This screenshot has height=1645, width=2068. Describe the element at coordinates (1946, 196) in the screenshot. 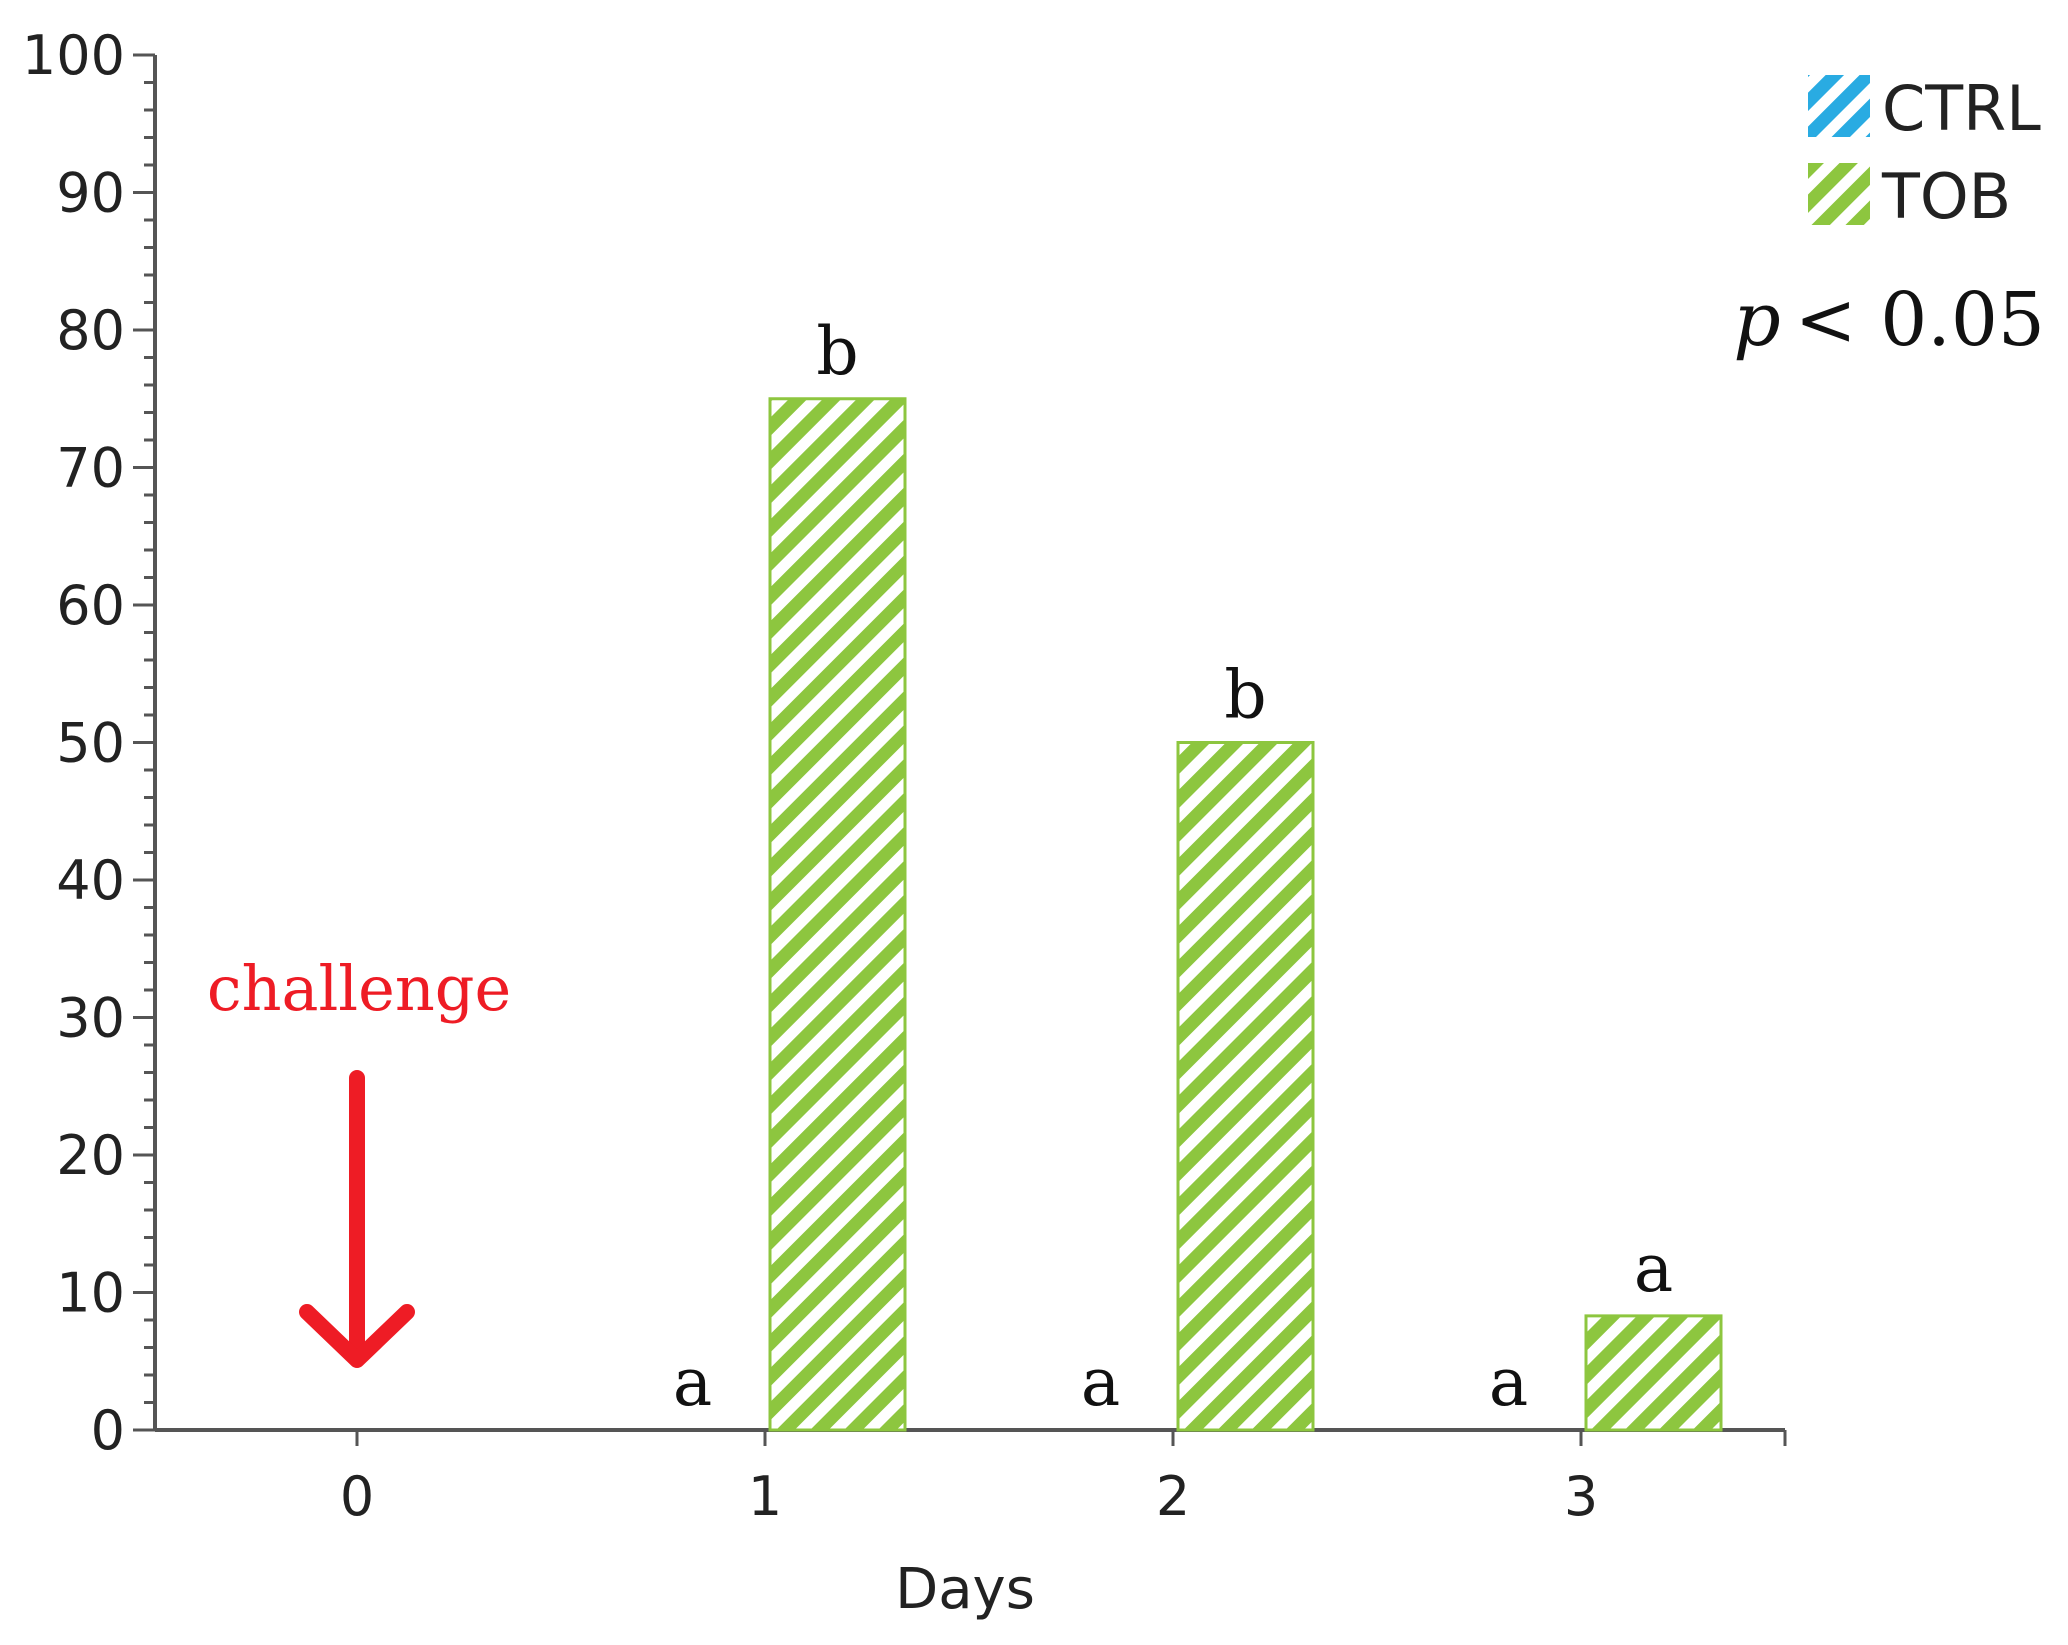

I see `legend-label-tob: TOB` at that location.